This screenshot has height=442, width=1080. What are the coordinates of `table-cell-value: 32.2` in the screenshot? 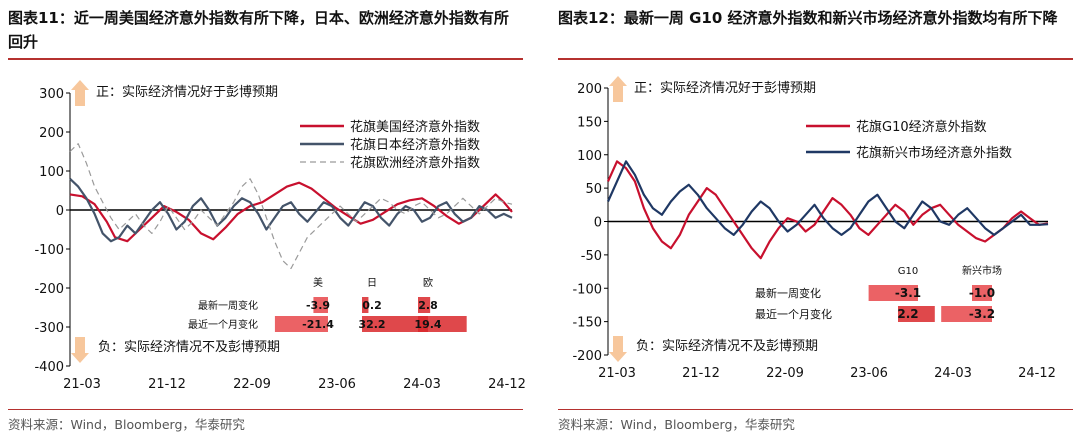 It's located at (371, 324).